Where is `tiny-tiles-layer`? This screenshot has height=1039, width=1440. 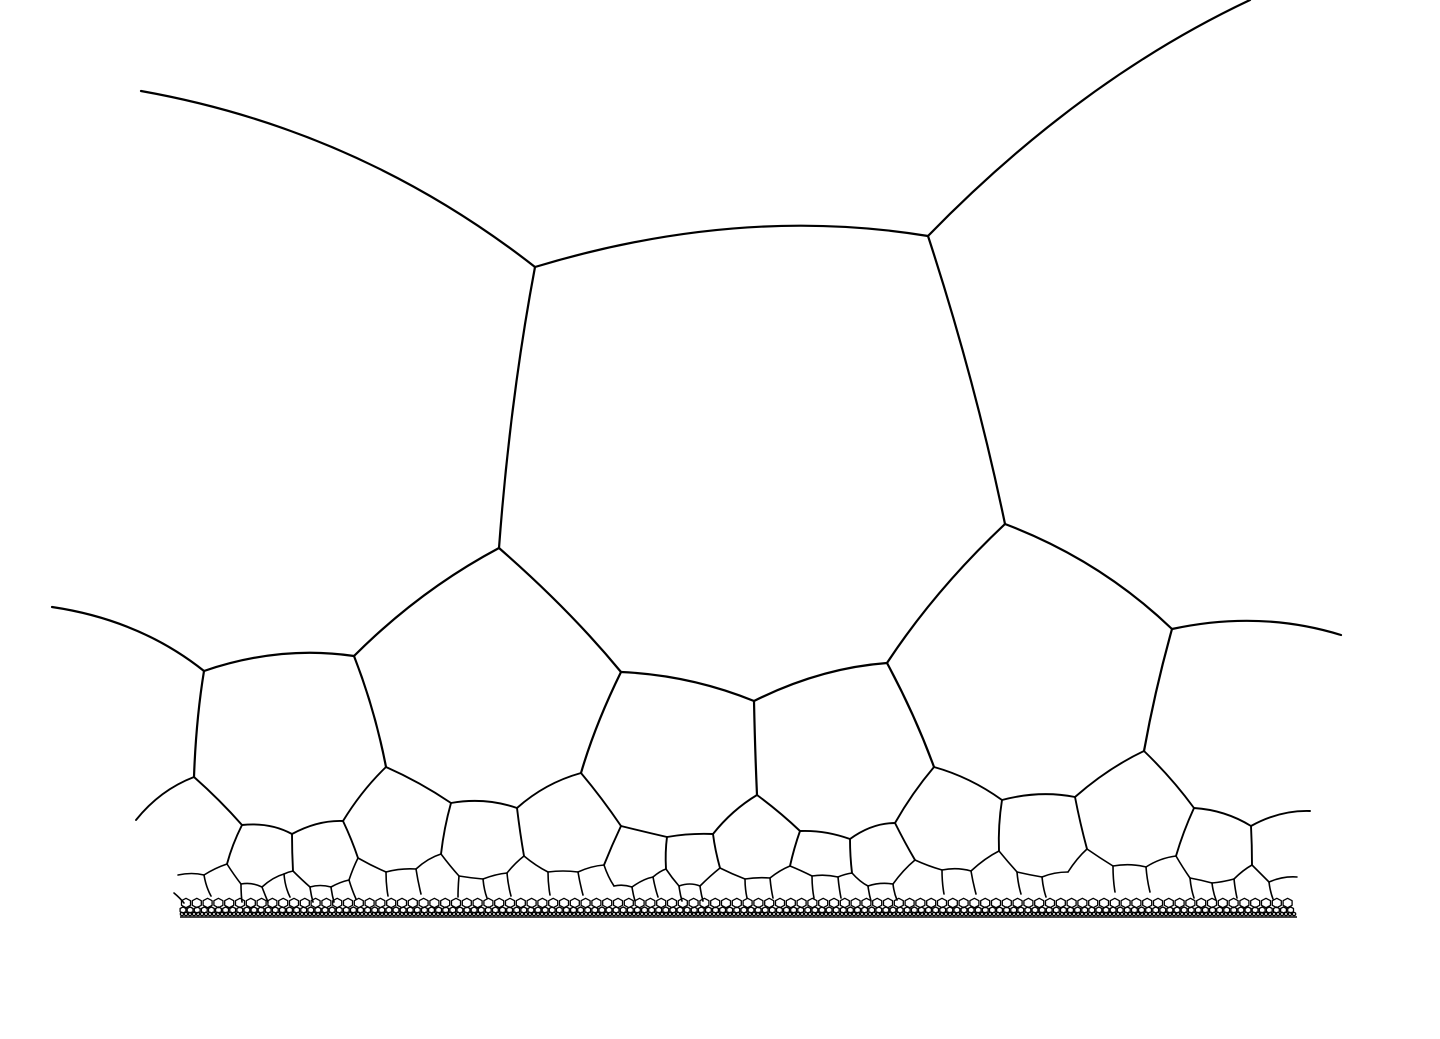
tiny-tiles-layer is located at coordinates (738, 907).